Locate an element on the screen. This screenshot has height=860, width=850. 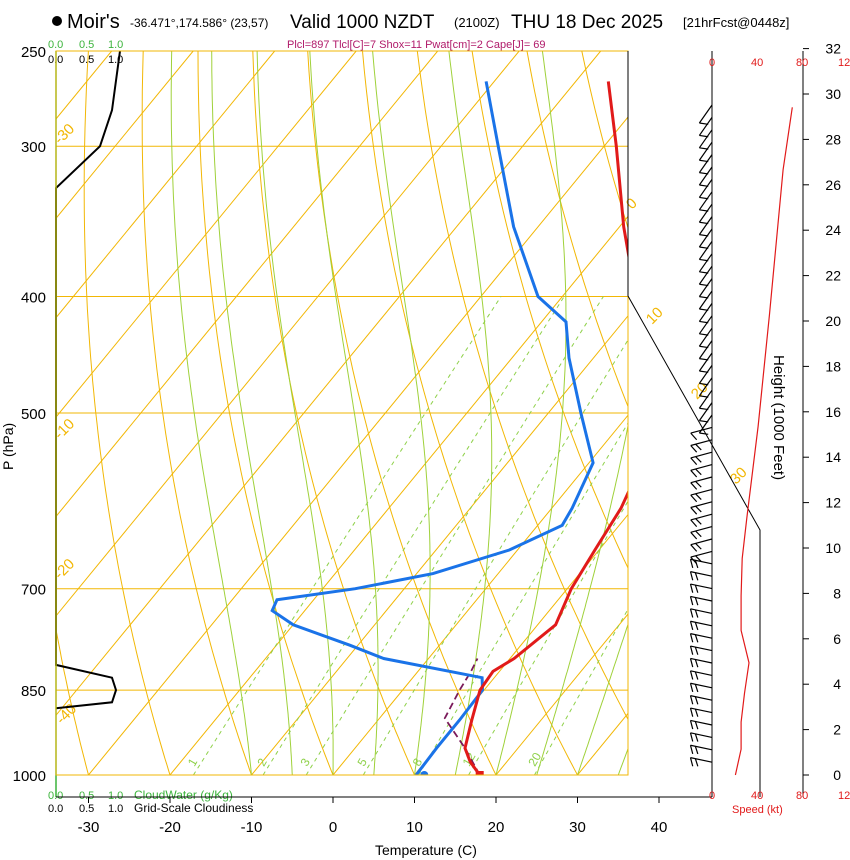
x-axis-title: Temperature (C) is located at coordinates (426, 850).